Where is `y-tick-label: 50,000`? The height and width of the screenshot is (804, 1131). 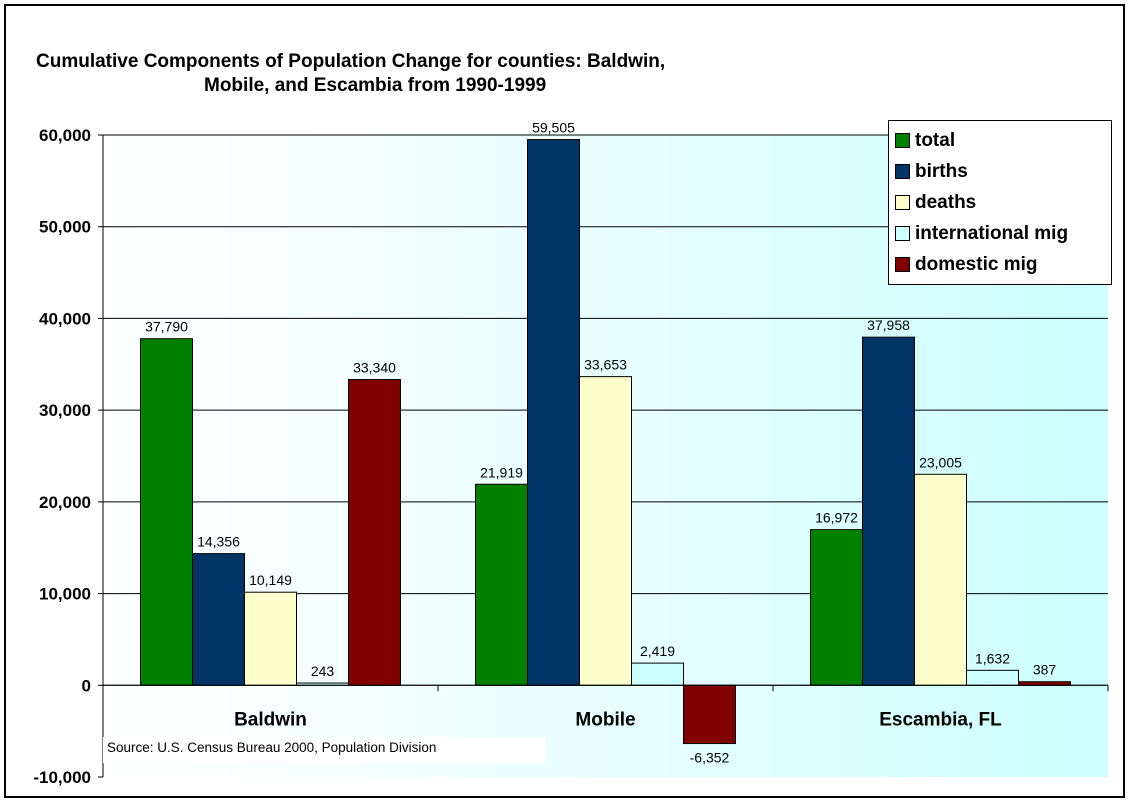 y-tick-label: 50,000 is located at coordinates (65, 227).